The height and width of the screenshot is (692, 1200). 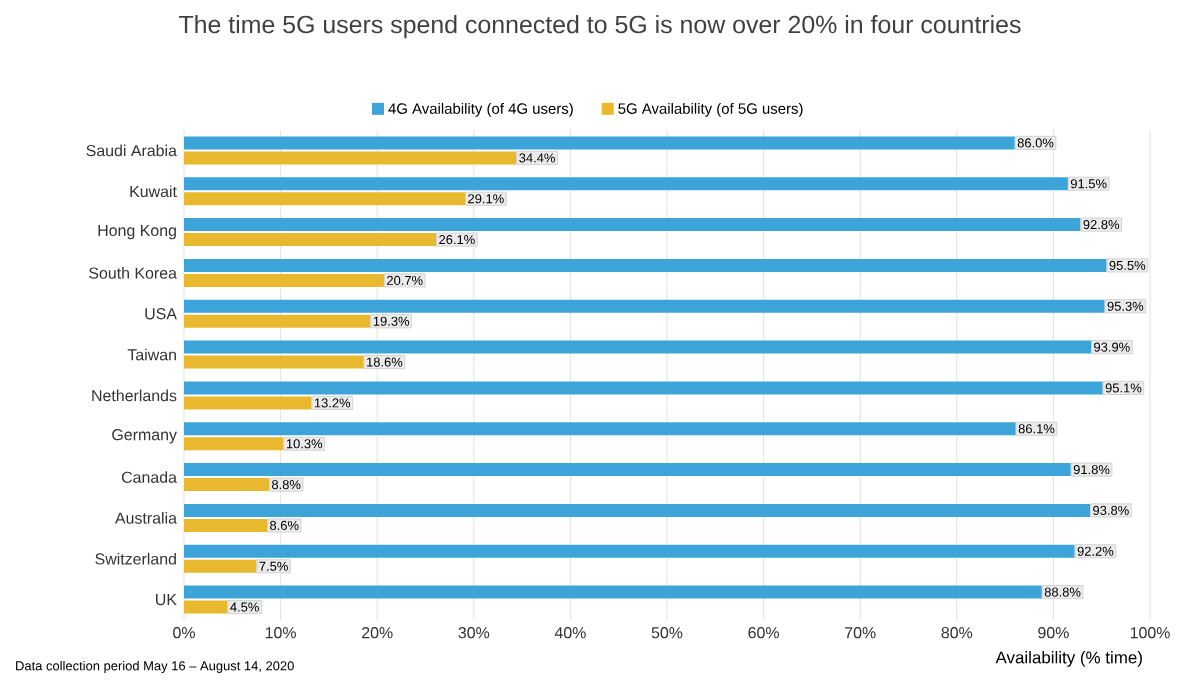 I want to click on x-axis-title: Availability (% time), so click(x=1068, y=659).